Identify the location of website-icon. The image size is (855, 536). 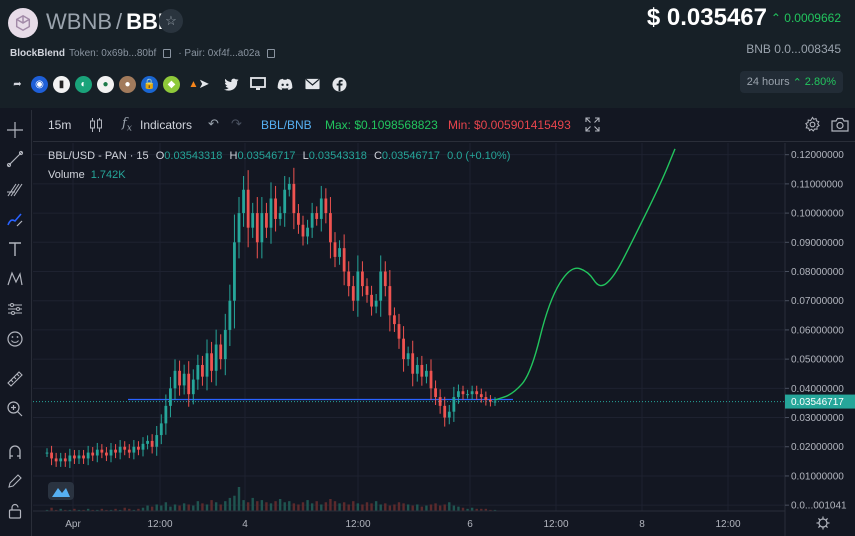
(258, 84).